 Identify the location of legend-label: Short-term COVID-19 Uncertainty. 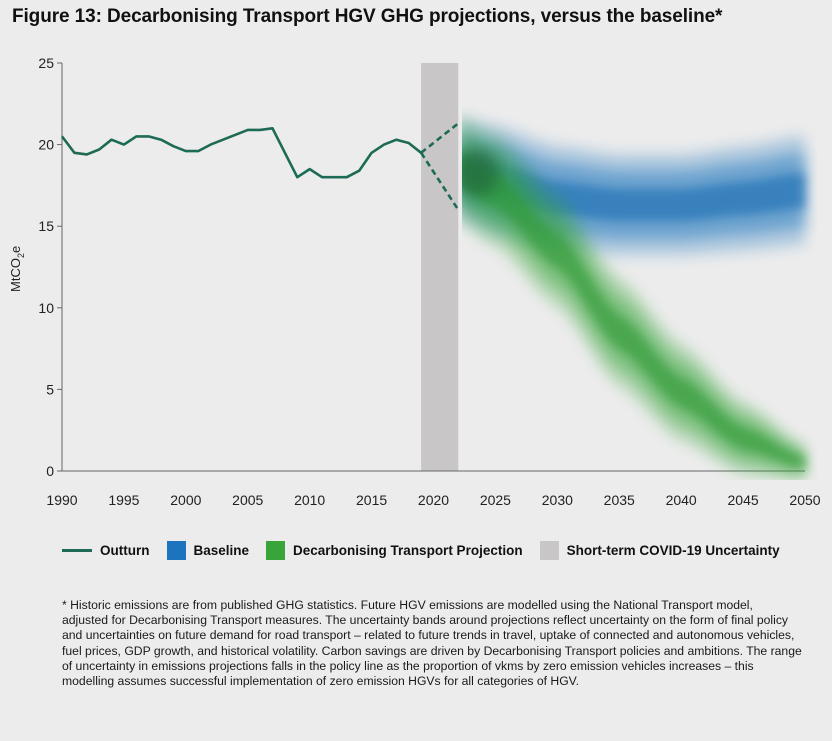
(673, 550).